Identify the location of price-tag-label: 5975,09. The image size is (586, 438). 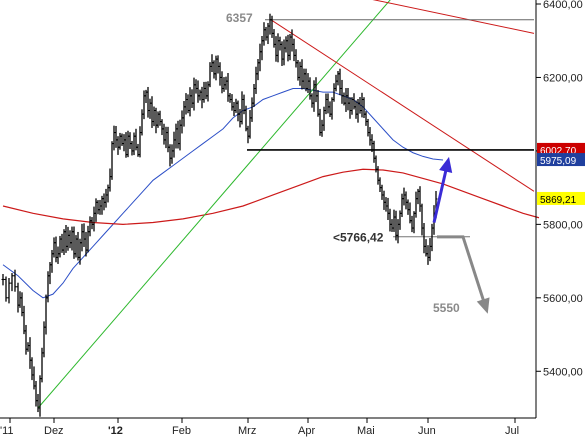
(558, 161).